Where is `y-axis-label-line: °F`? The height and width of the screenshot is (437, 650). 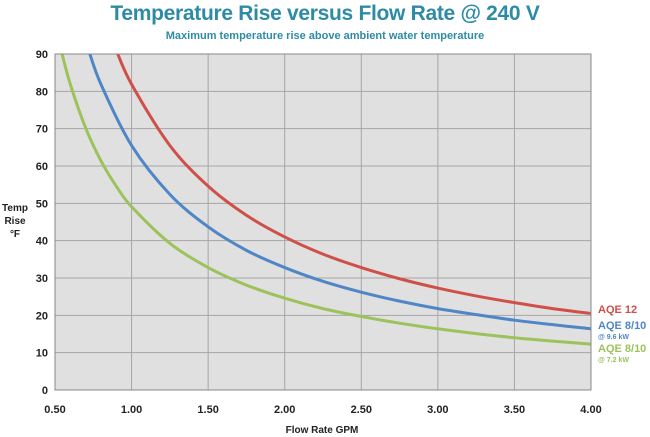
y-axis-label-line: °F is located at coordinates (15, 234).